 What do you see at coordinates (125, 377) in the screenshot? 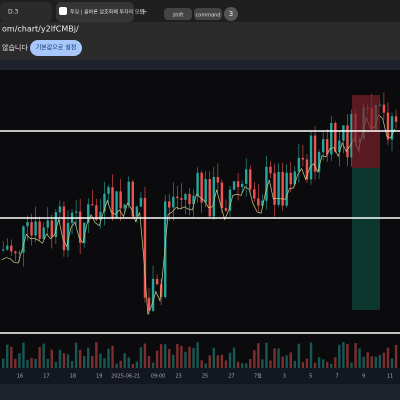
I see `x-label: 2025-06-21` at bounding box center [125, 377].